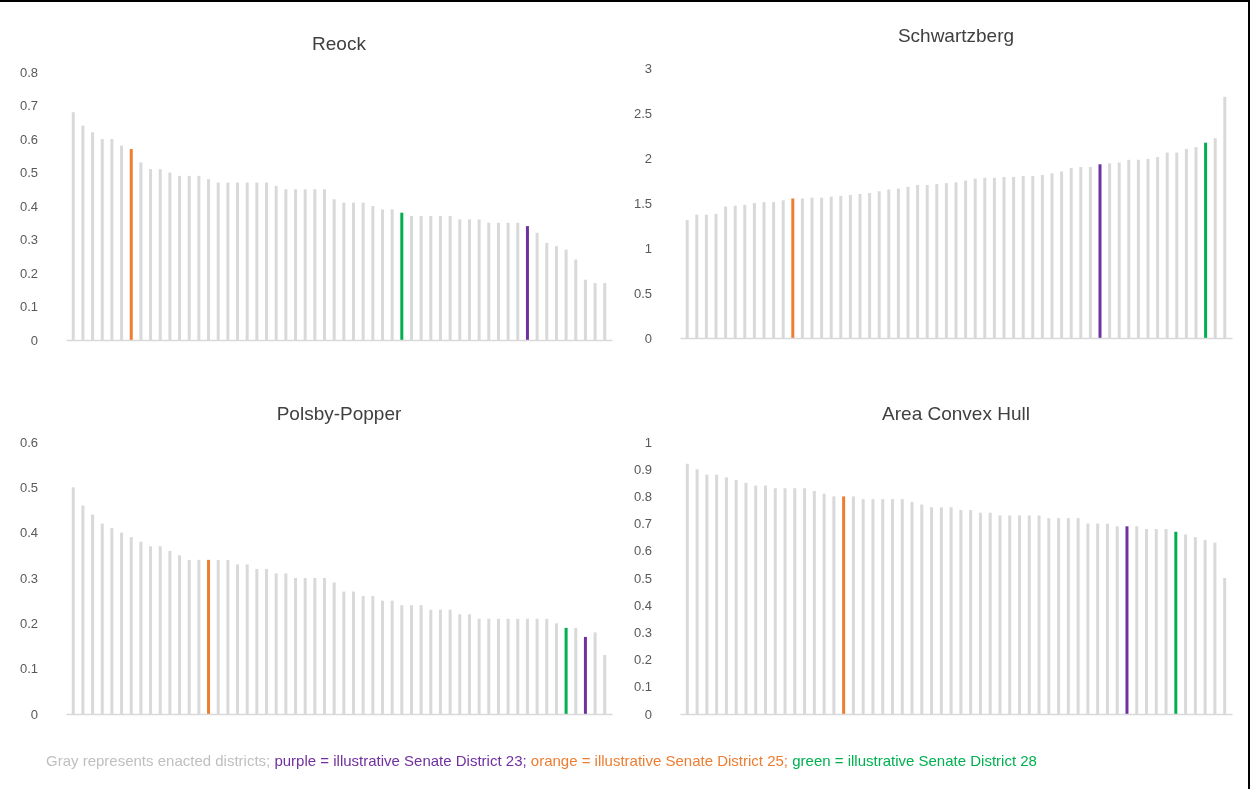 This screenshot has height=789, width=1252. What do you see at coordinates (339, 43) in the screenshot?
I see `chart-title: Reock` at bounding box center [339, 43].